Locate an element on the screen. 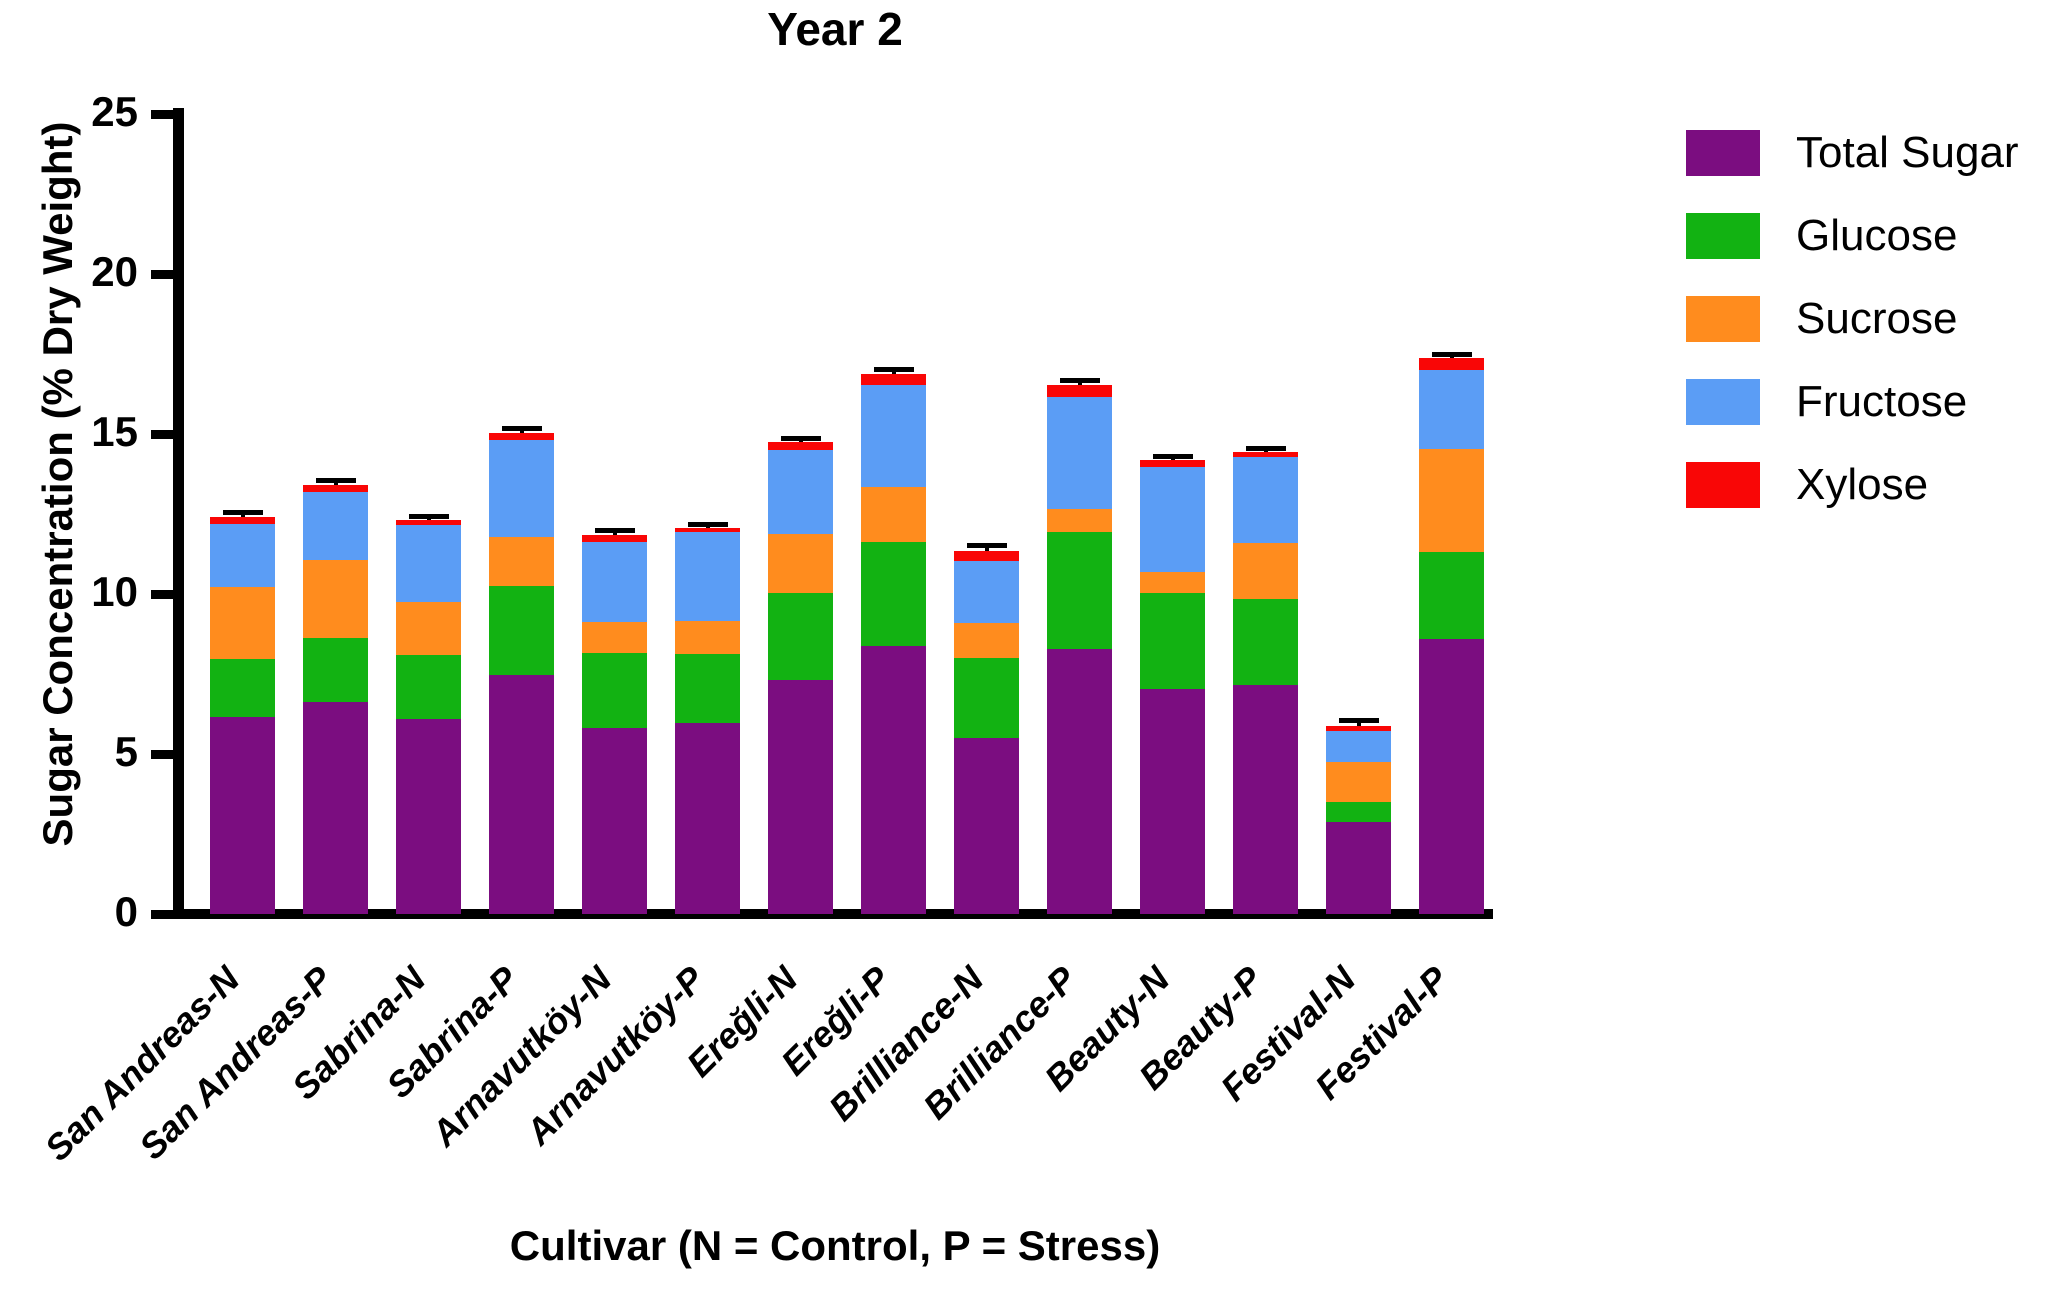  bar-Festival-N is located at coordinates (1358, 819).